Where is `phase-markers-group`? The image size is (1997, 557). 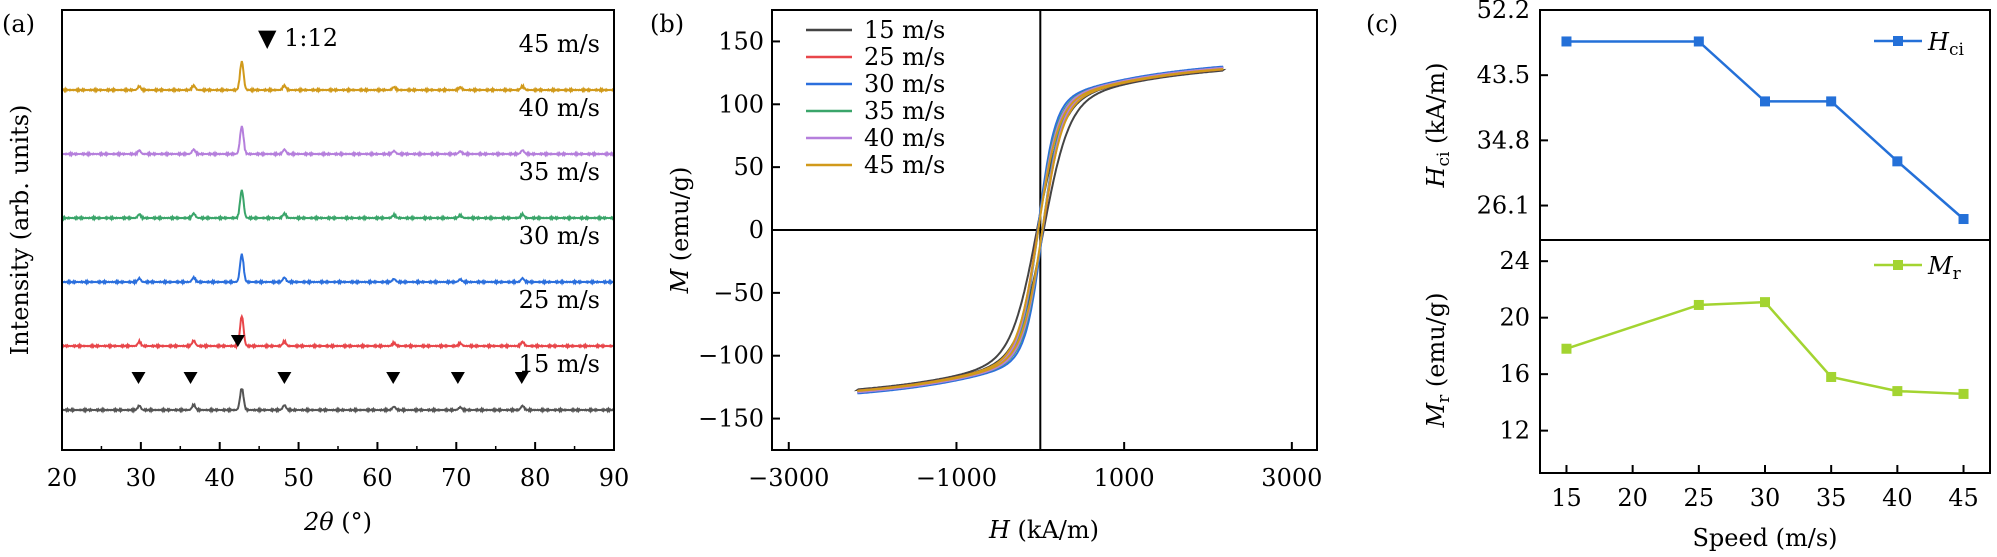
phase-markers-group is located at coordinates (330, 208).